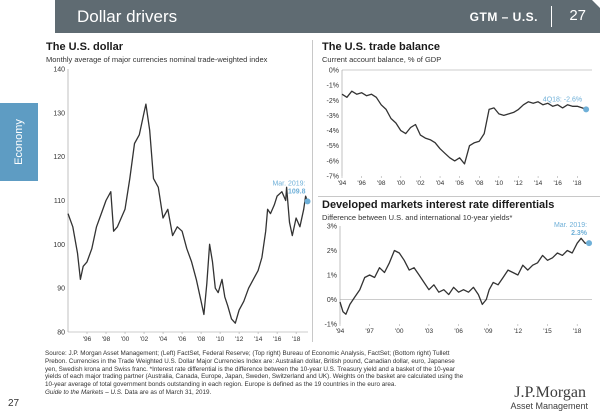  Describe the element at coordinates (577, 15) in the screenshot. I see `header-page-number: 27` at that location.